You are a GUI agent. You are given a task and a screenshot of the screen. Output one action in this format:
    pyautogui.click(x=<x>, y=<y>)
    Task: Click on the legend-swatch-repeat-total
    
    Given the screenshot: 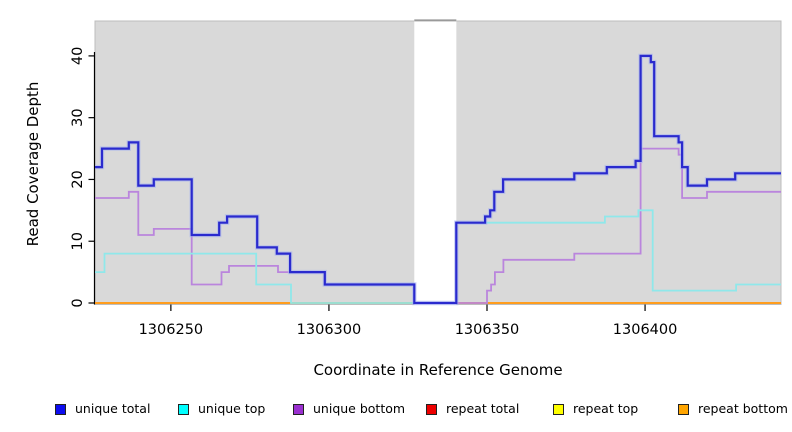 What is the action you would take?
    pyautogui.click(x=431, y=409)
    